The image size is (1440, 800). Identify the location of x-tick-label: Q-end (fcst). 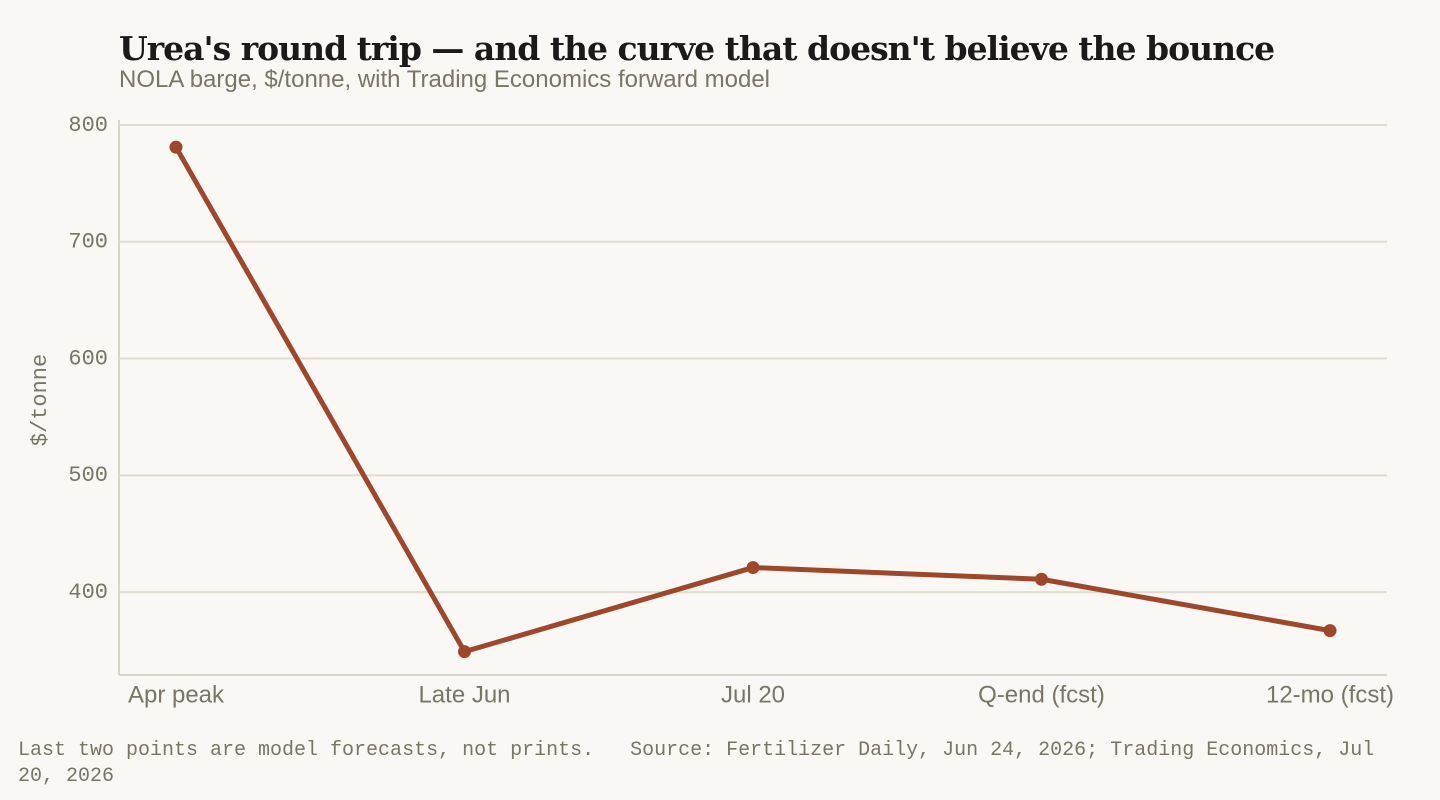
(1041, 694).